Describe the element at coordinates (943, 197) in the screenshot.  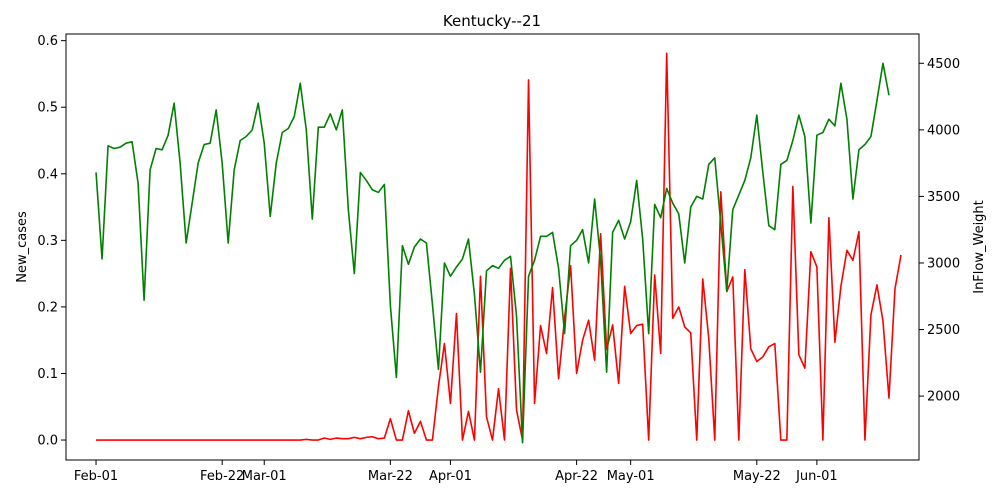
I see `right-tick-label: 3500` at that location.